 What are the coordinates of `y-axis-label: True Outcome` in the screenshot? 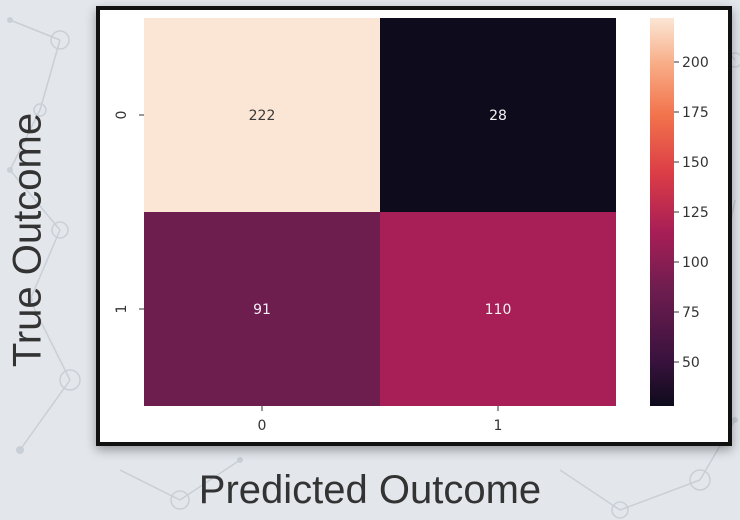 It's located at (27, 240).